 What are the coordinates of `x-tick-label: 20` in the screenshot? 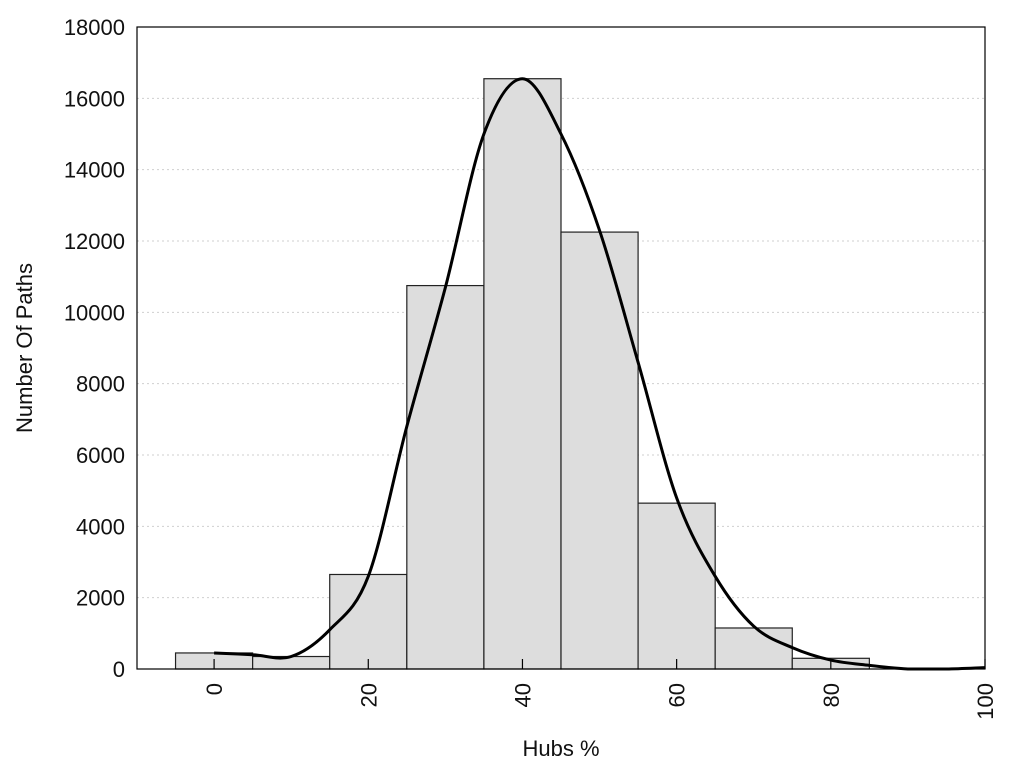 It's located at (368, 695).